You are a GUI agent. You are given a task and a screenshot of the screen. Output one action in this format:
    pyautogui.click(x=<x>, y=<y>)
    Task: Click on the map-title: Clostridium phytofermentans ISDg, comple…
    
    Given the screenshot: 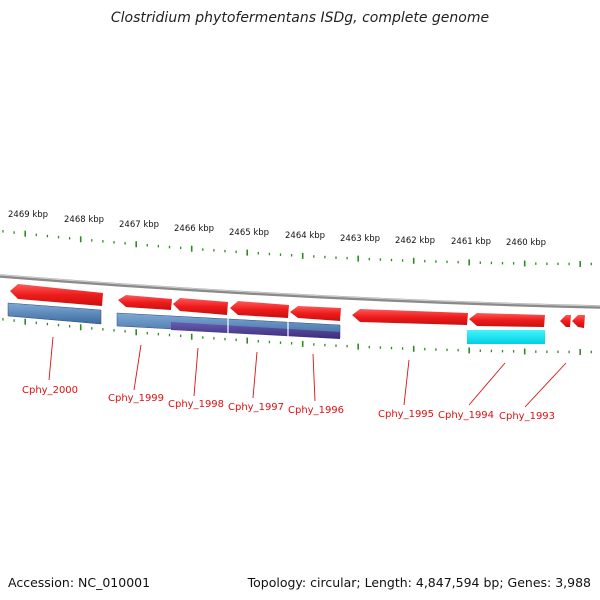 What is the action you would take?
    pyautogui.click(x=300, y=18)
    